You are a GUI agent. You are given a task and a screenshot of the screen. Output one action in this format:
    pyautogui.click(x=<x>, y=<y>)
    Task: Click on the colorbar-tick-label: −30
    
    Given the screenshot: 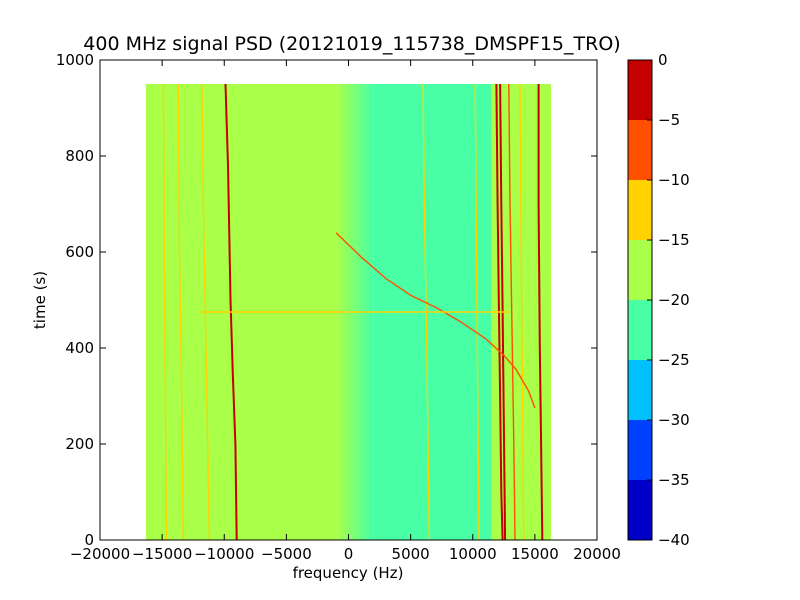 What is the action you would take?
    pyautogui.click(x=674, y=420)
    